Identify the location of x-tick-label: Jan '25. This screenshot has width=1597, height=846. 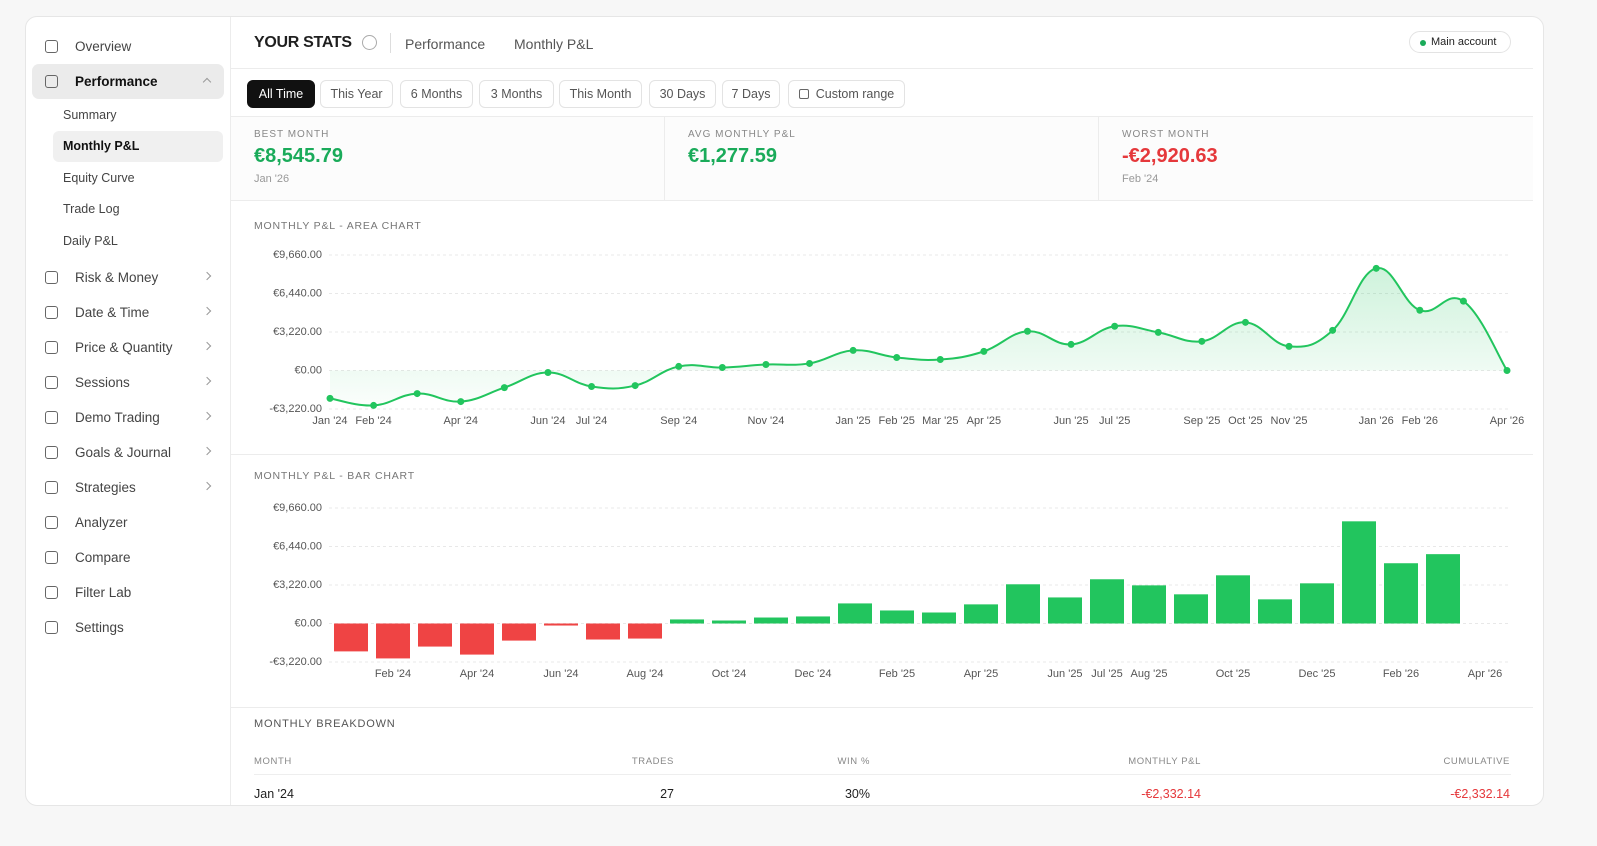
(853, 421).